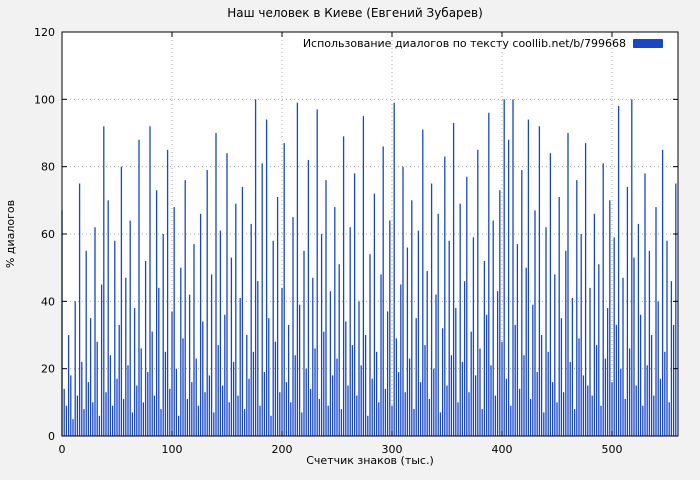 The height and width of the screenshot is (480, 700). What do you see at coordinates (48, 234) in the screenshot?
I see `y-tick-label: 60` at bounding box center [48, 234].